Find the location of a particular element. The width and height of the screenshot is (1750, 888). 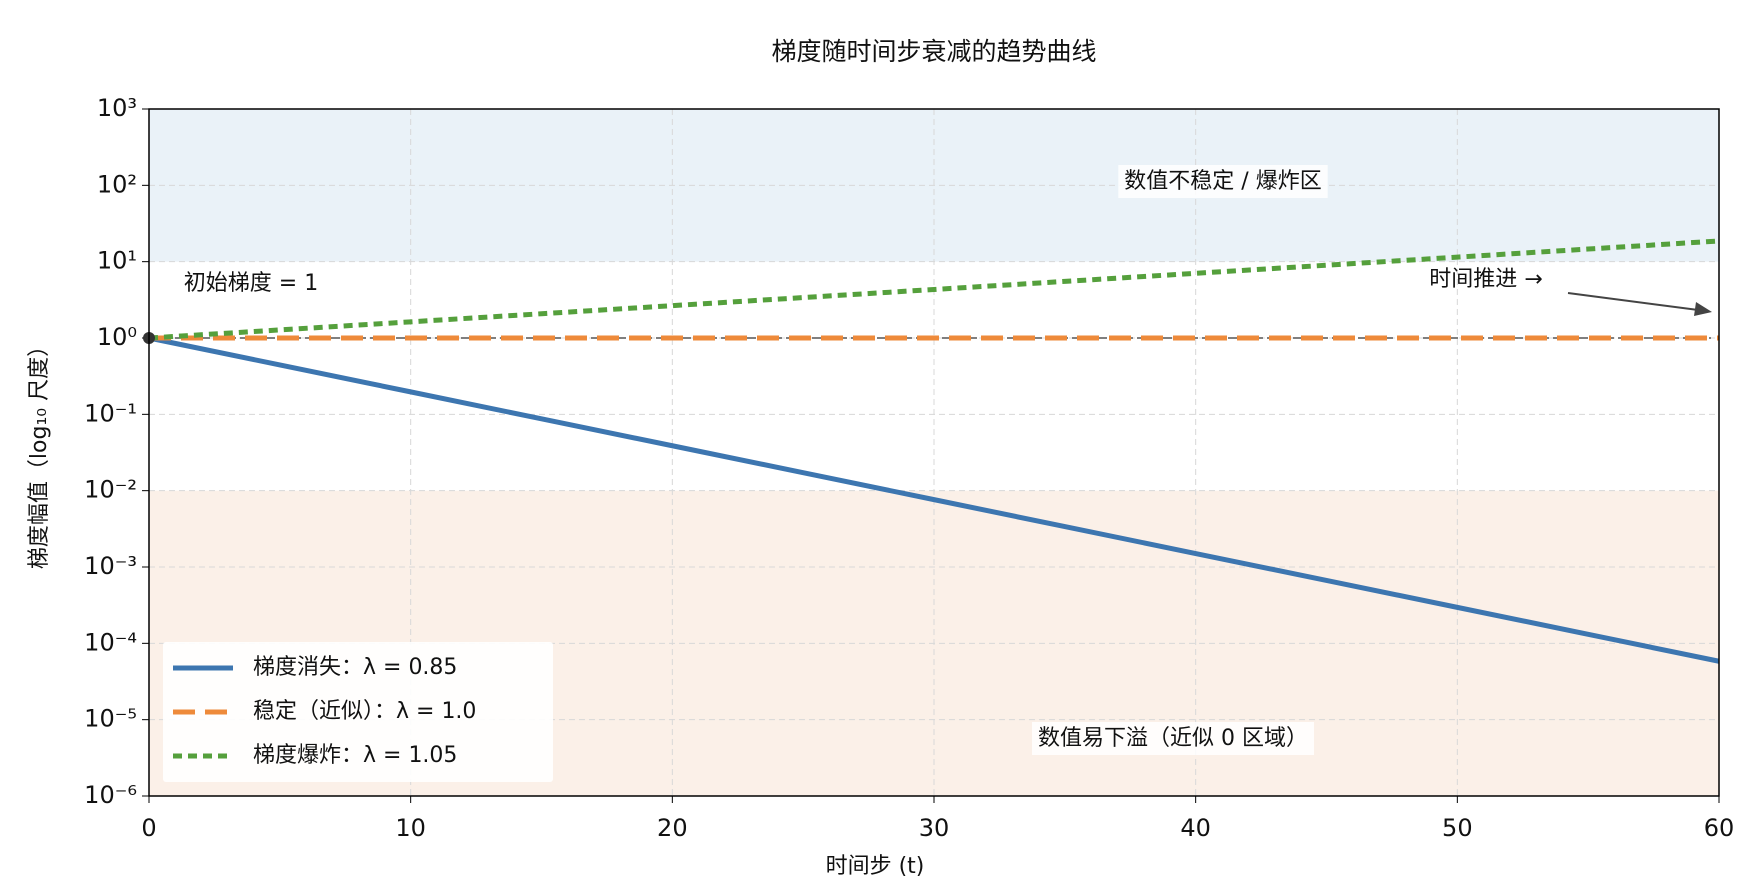

legend-label: 梯度消失：λ = 0.85 is located at coordinates (355, 667).